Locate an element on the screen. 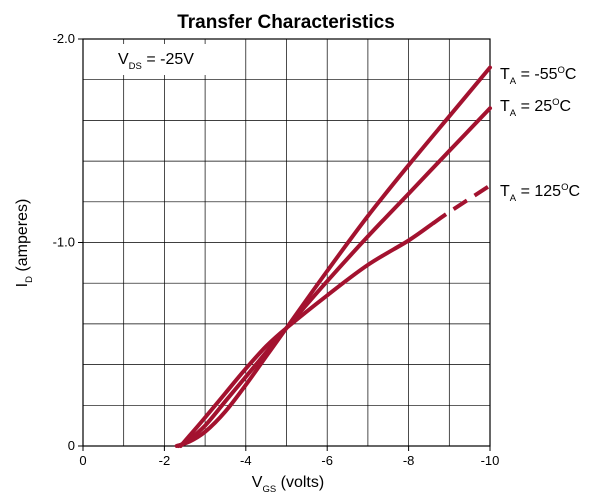 The width and height of the screenshot is (603, 497). x-tick-label: -2 is located at coordinates (165, 460).